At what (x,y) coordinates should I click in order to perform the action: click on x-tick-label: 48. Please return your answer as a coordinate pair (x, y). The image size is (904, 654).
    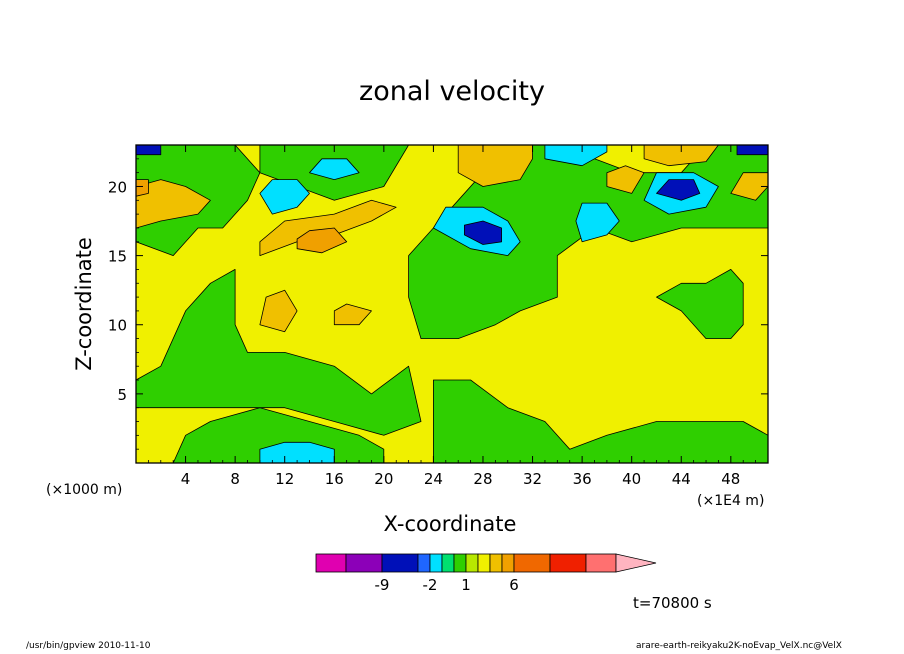
    Looking at the image, I should click on (730, 479).